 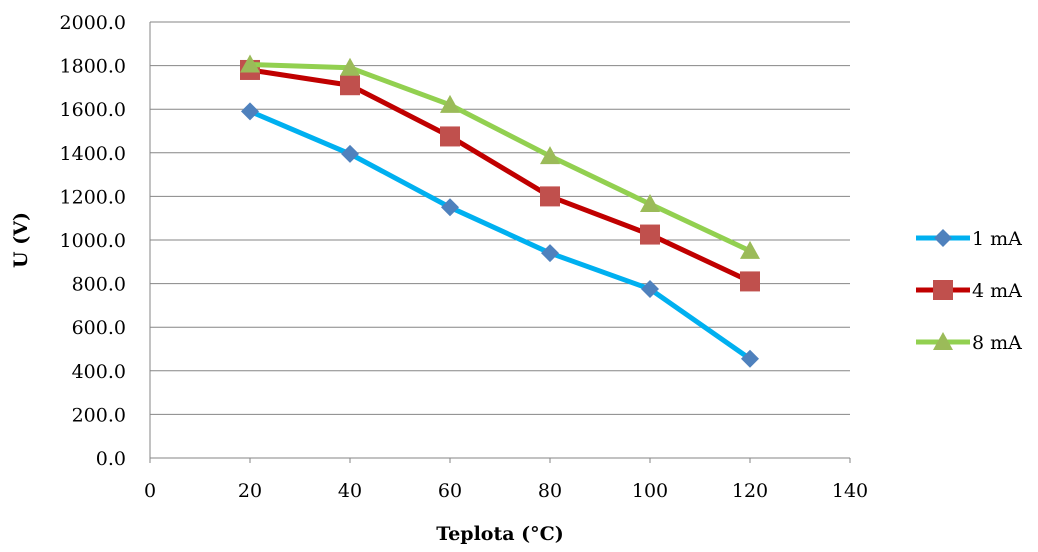 I want to click on legend-item: 4 mA, so click(x=969, y=291).